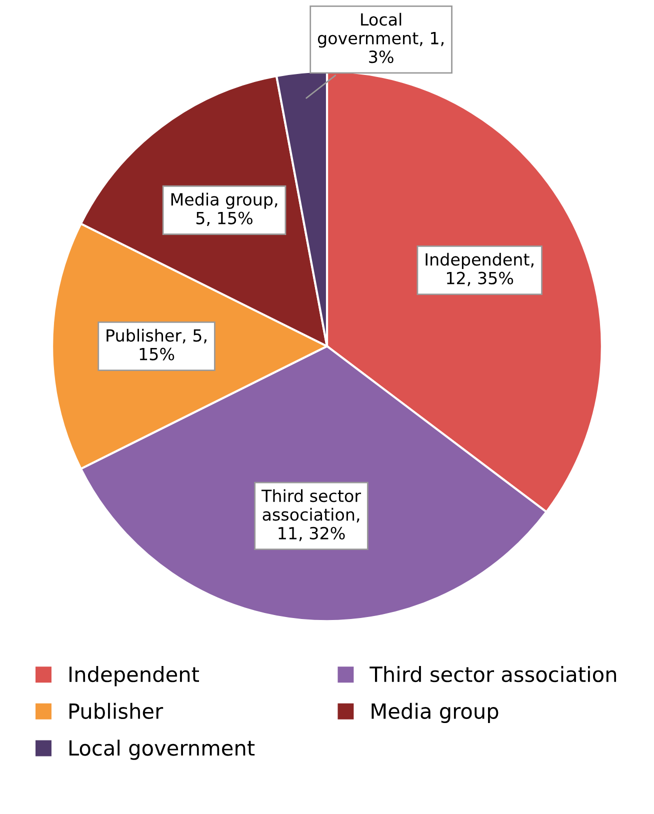 This screenshot has width=654, height=814. What do you see at coordinates (135, 676) in the screenshot?
I see `legend-label: Independent` at bounding box center [135, 676].